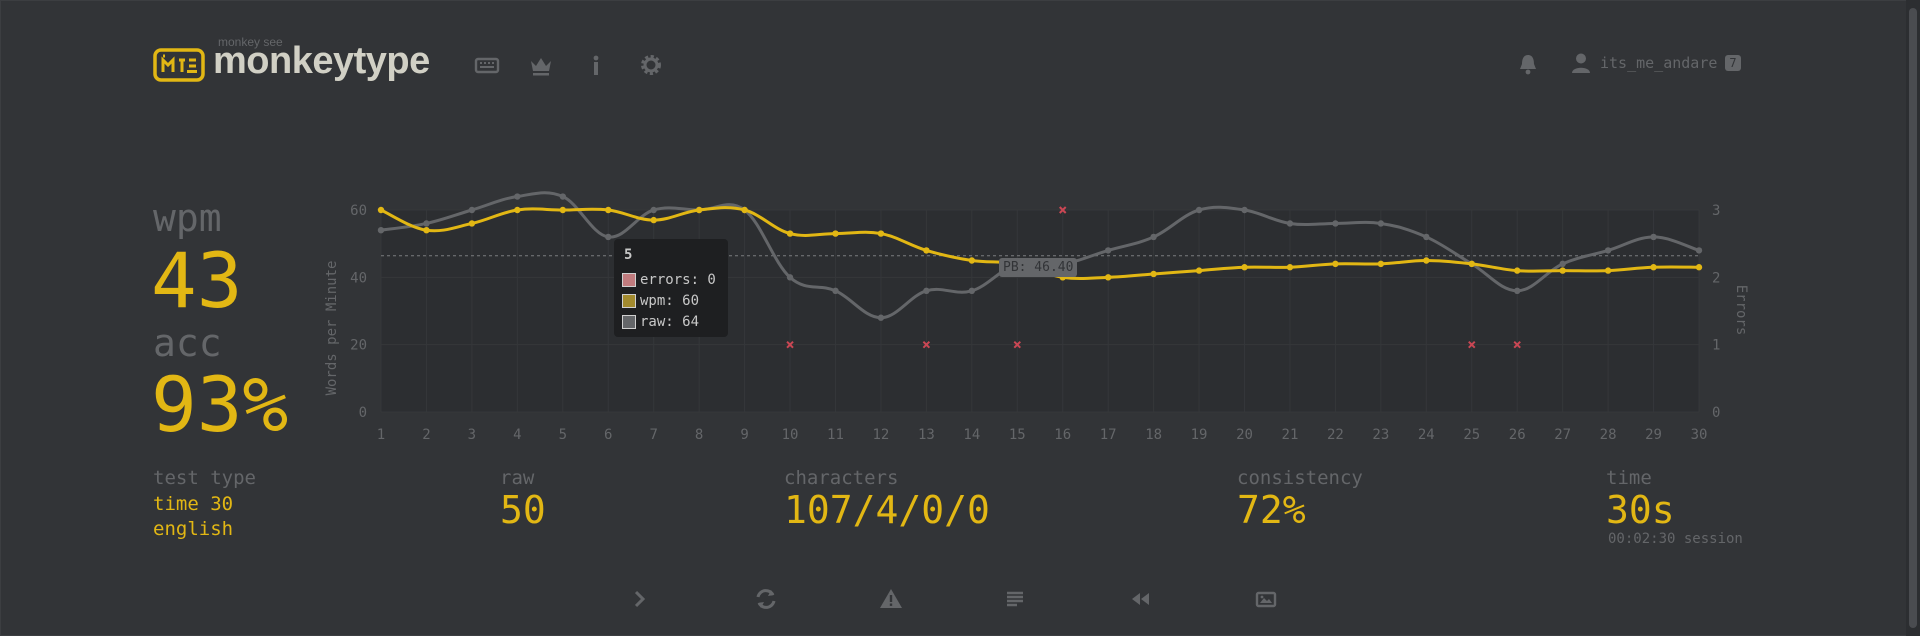 This screenshot has height=636, width=1920. Describe the element at coordinates (1581, 63) in the screenshot. I see `user-icon` at that location.